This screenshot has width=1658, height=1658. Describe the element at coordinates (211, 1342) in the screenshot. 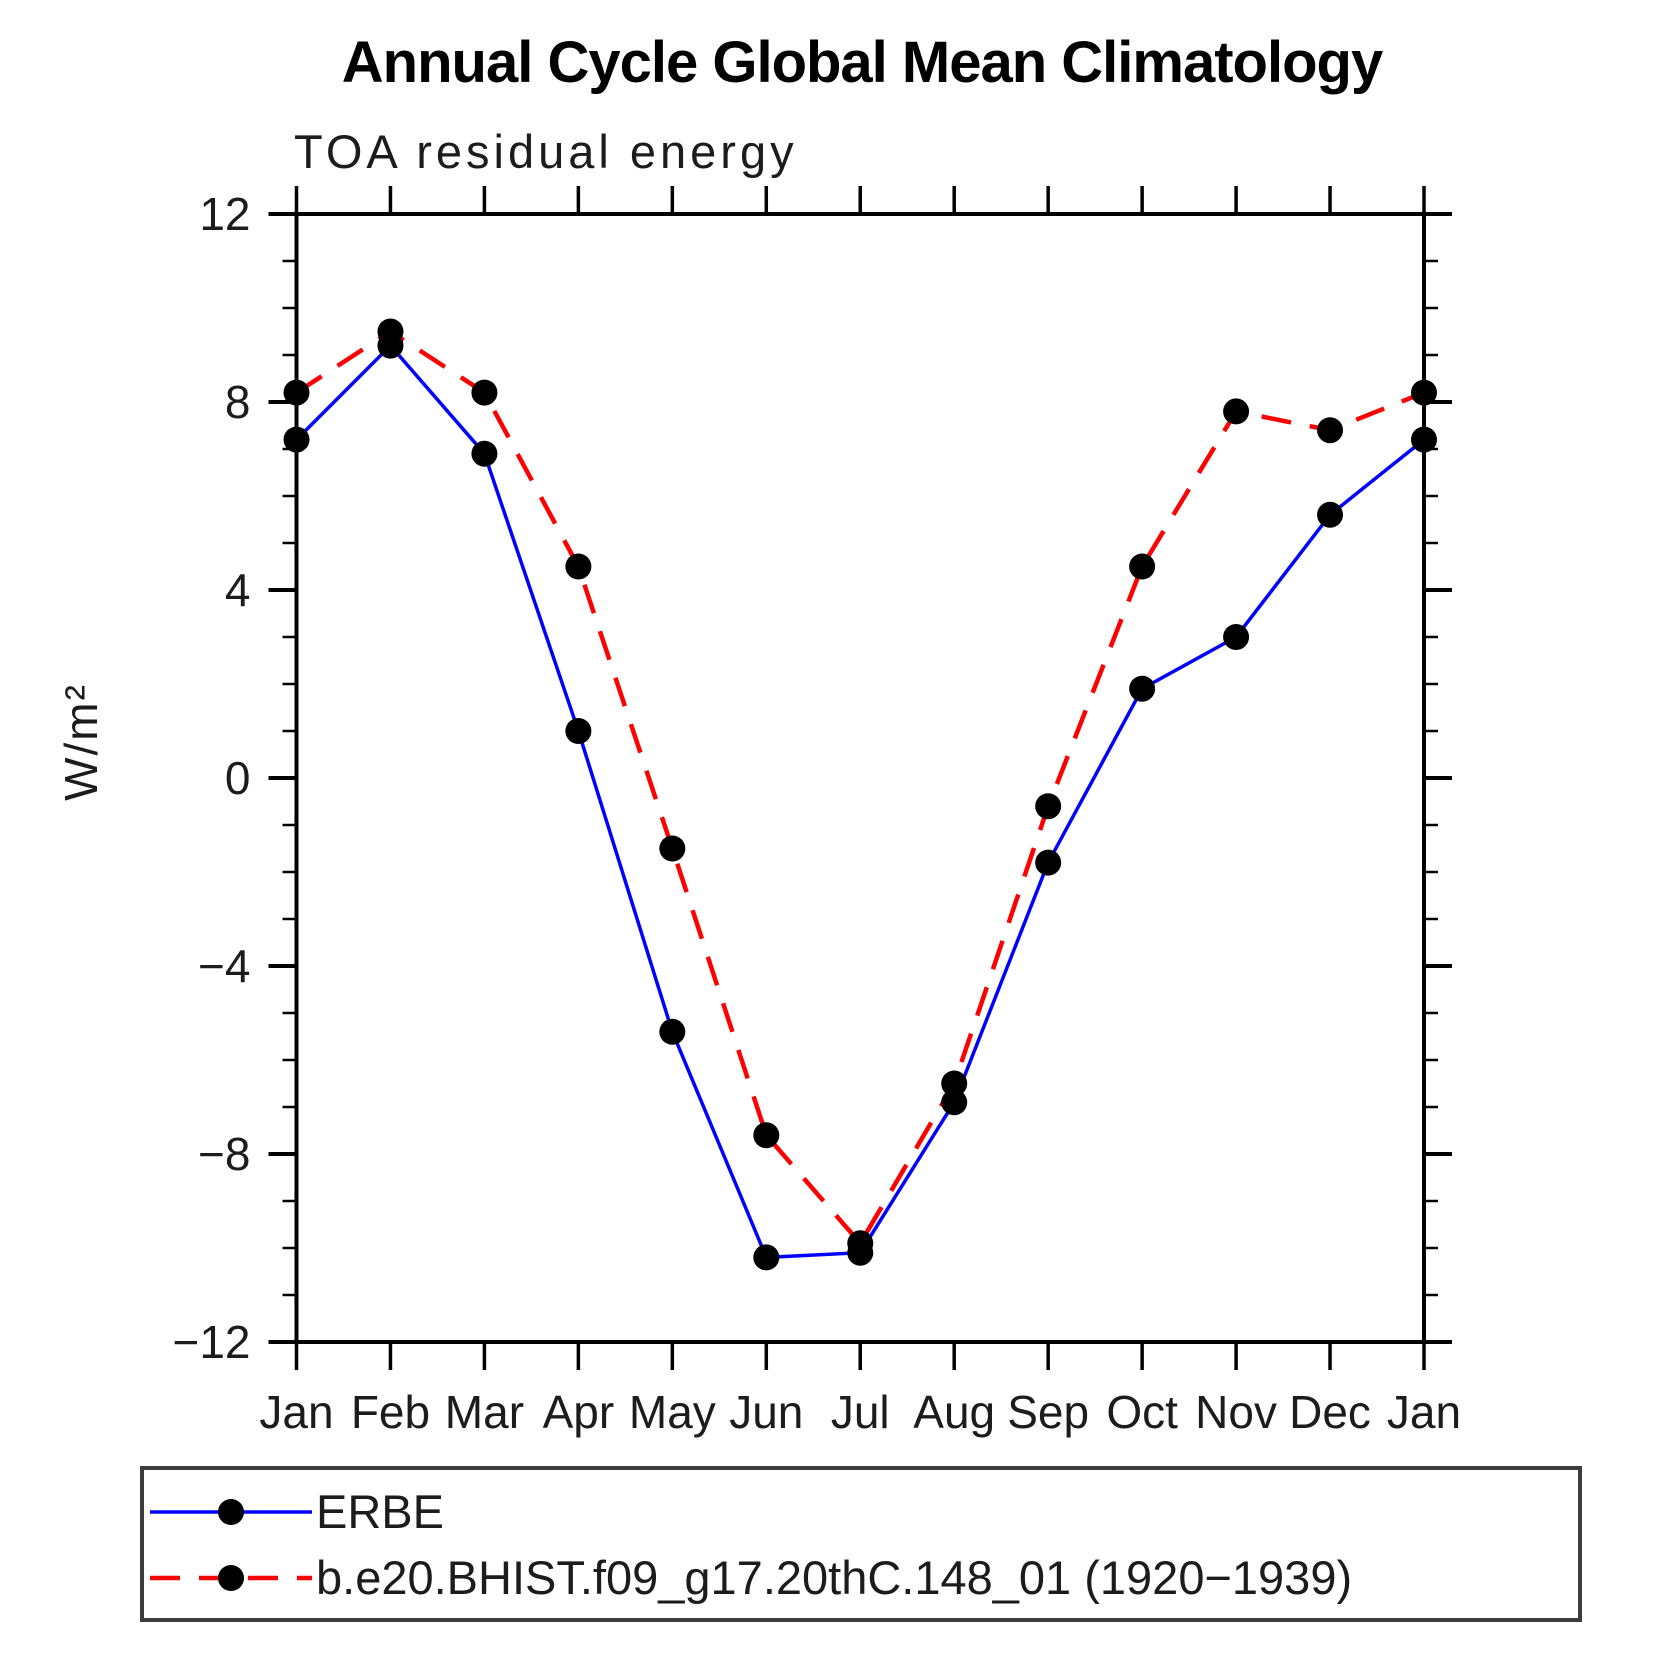

I see `y-tick-label: −12` at that location.